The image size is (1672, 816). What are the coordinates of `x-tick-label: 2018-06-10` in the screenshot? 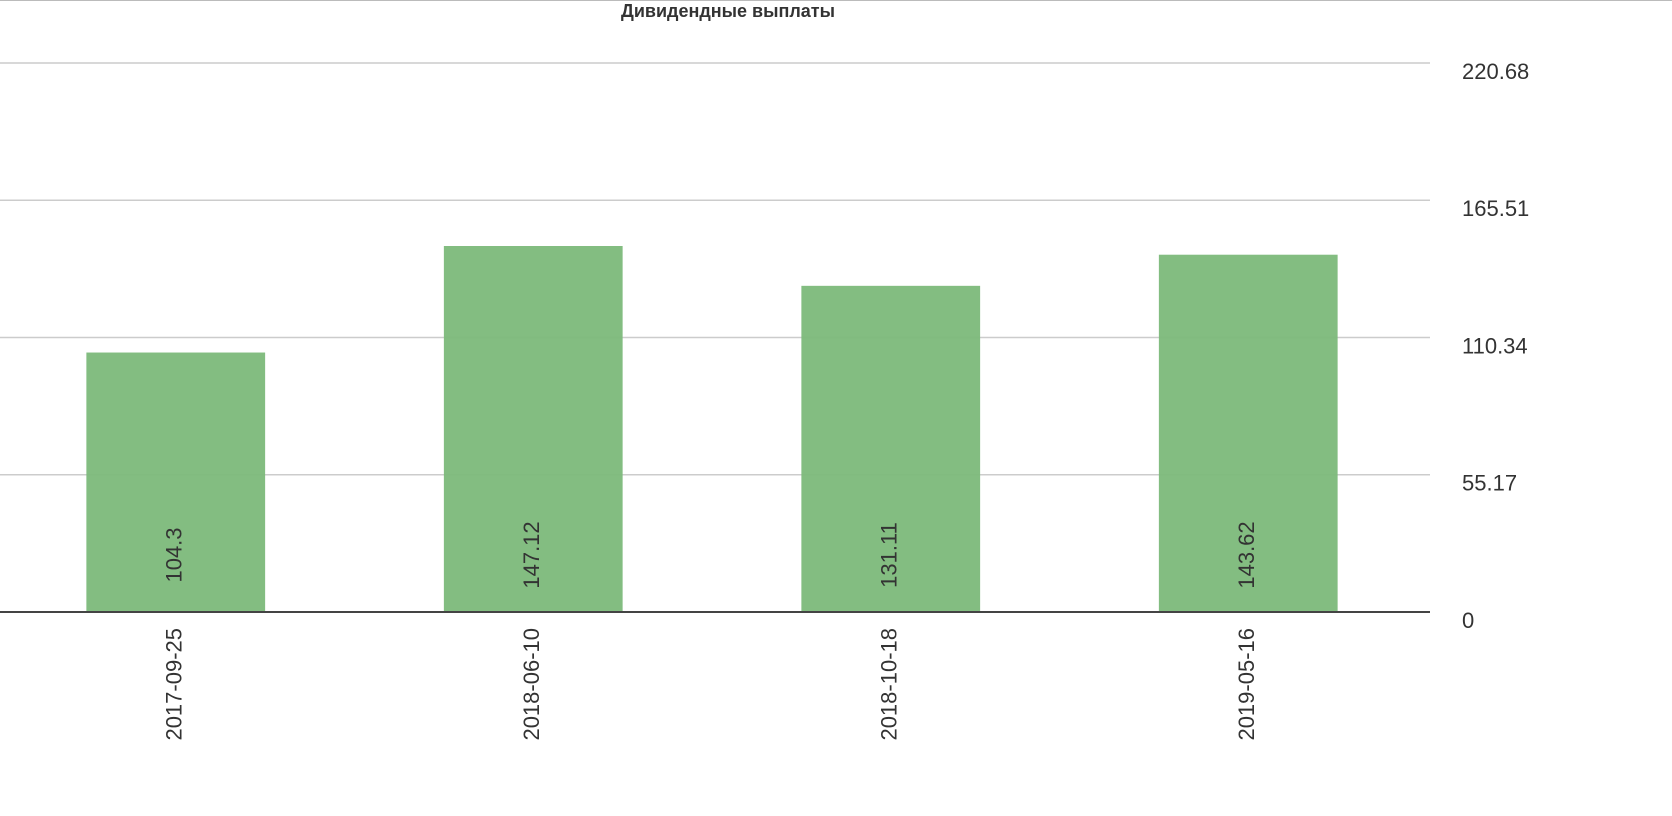 It's located at (531, 684).